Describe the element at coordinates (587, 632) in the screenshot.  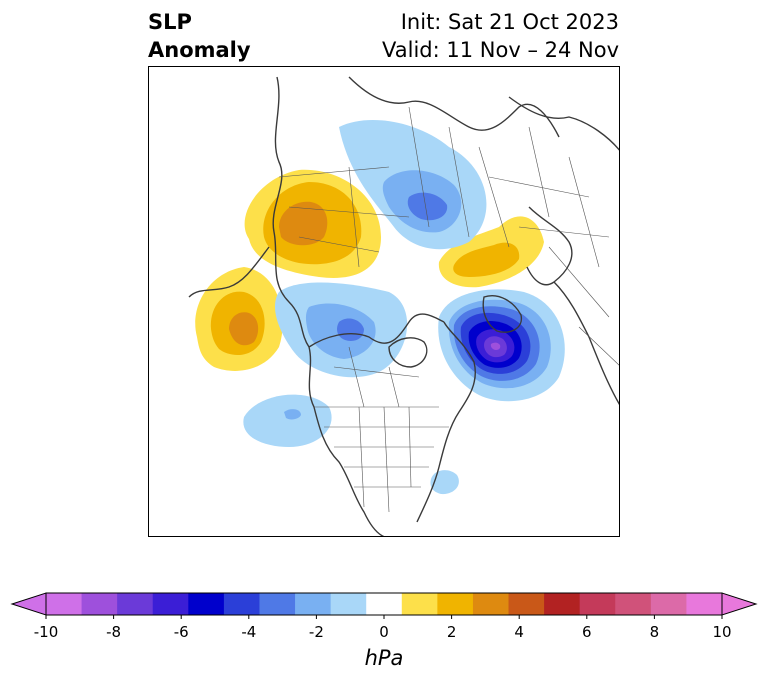
I see `colorbar-tick-label: 6` at that location.